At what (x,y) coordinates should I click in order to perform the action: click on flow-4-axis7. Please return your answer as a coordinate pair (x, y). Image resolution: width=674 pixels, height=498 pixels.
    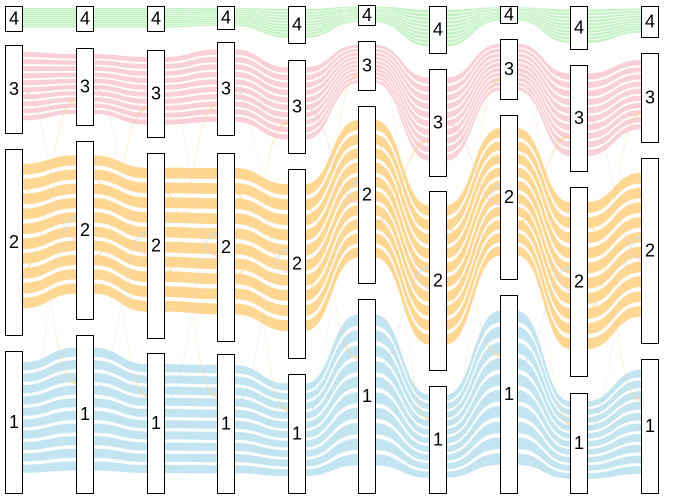
    Looking at the image, I should click on (473, 30).